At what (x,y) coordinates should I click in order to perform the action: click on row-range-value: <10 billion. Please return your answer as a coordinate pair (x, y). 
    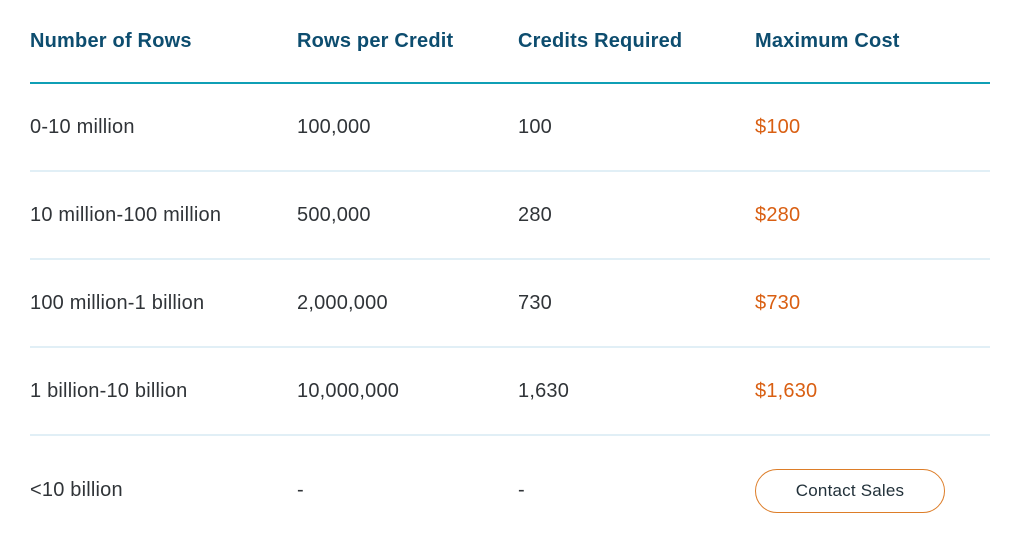
    Looking at the image, I should click on (76, 490).